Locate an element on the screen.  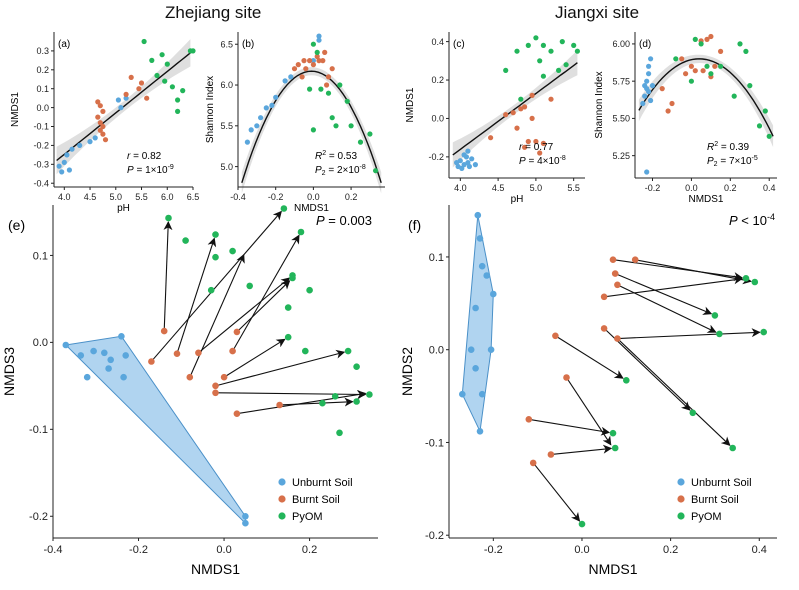
y-tick-label-c-2: 0.2 is located at coordinates (437, 80).